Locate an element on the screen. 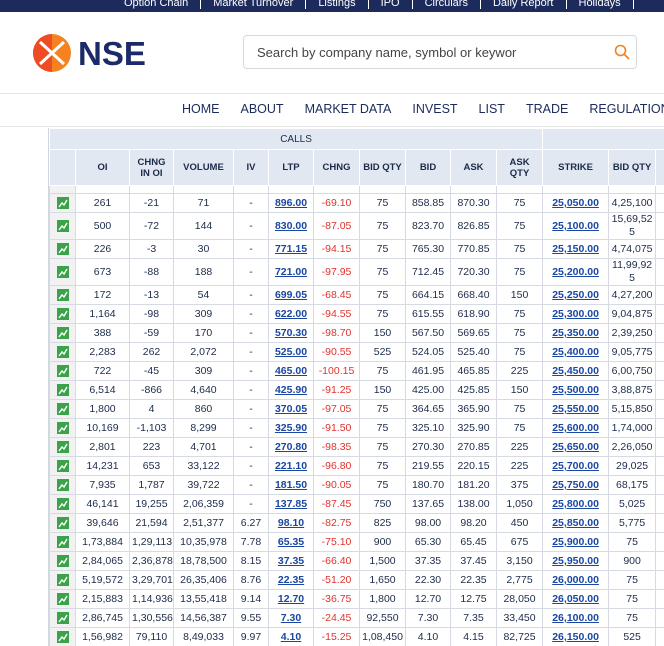 This screenshot has height=646, width=664. cell: 25,250.00 is located at coordinates (576, 295).